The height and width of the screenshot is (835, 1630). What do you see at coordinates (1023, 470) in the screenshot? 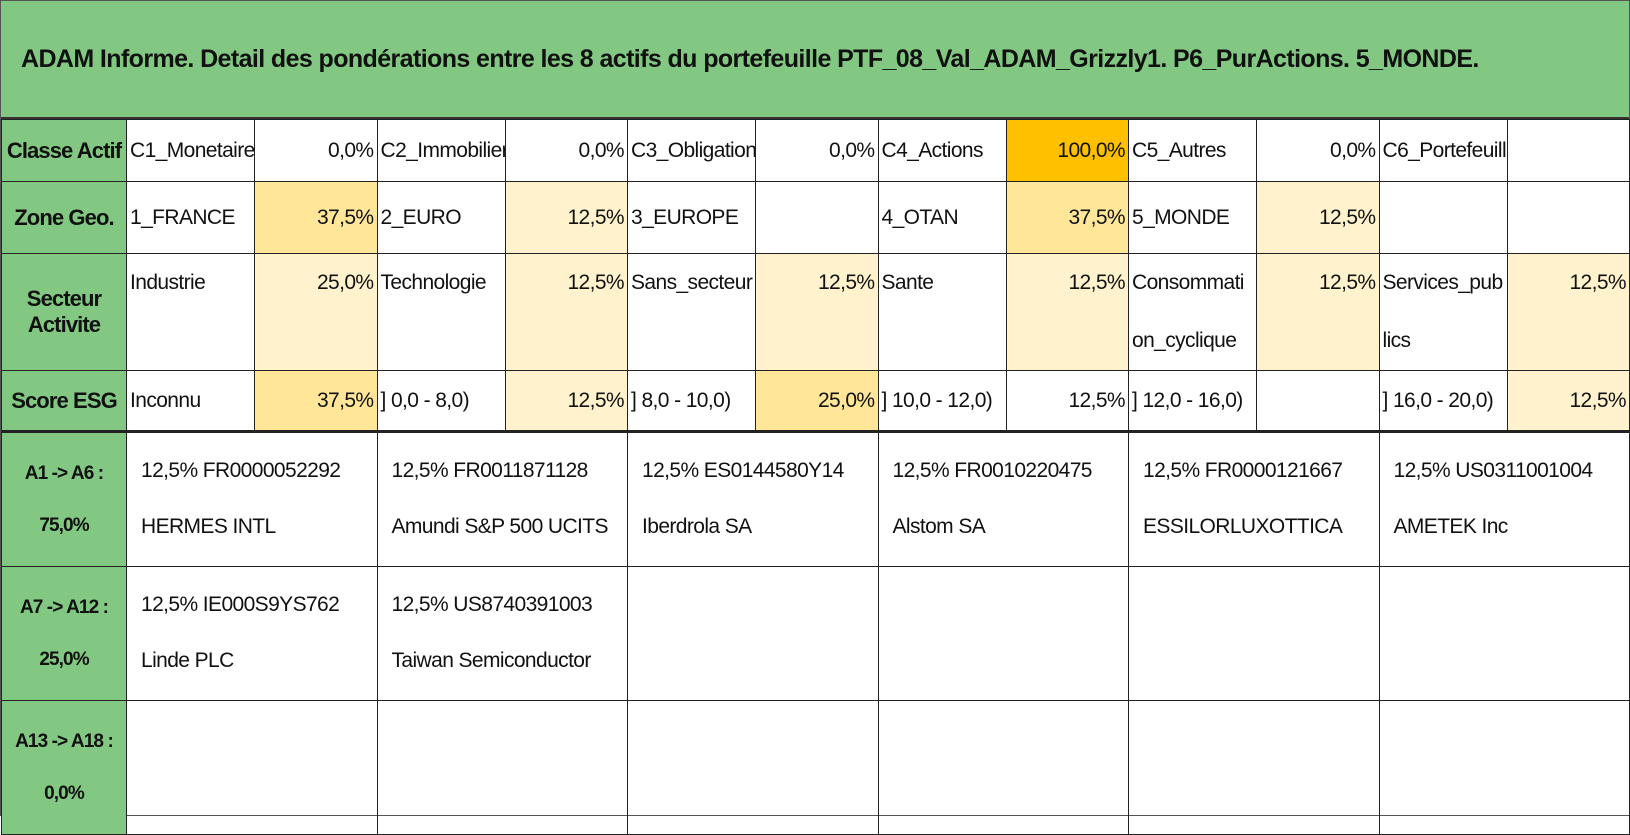
I see `asset-isin: FR0010220475` at bounding box center [1023, 470].